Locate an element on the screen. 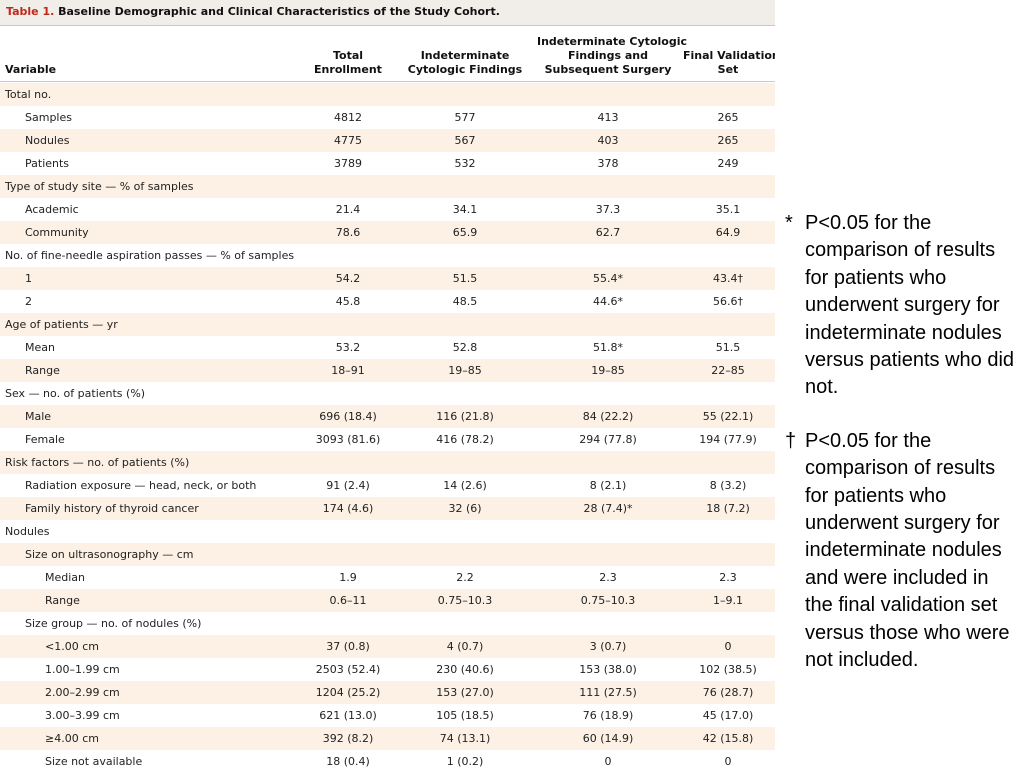 The image size is (1024, 768). row-label: 3.00–3.99 cm is located at coordinates (82, 715).